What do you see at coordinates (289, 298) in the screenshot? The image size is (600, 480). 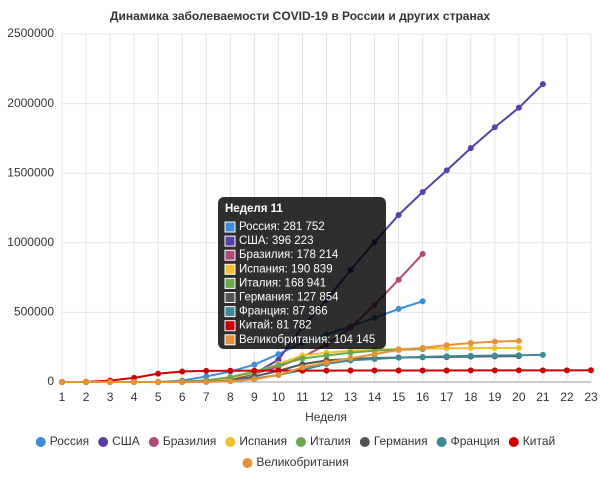 I see `tooltip-label: Германия: 127 854` at bounding box center [289, 298].